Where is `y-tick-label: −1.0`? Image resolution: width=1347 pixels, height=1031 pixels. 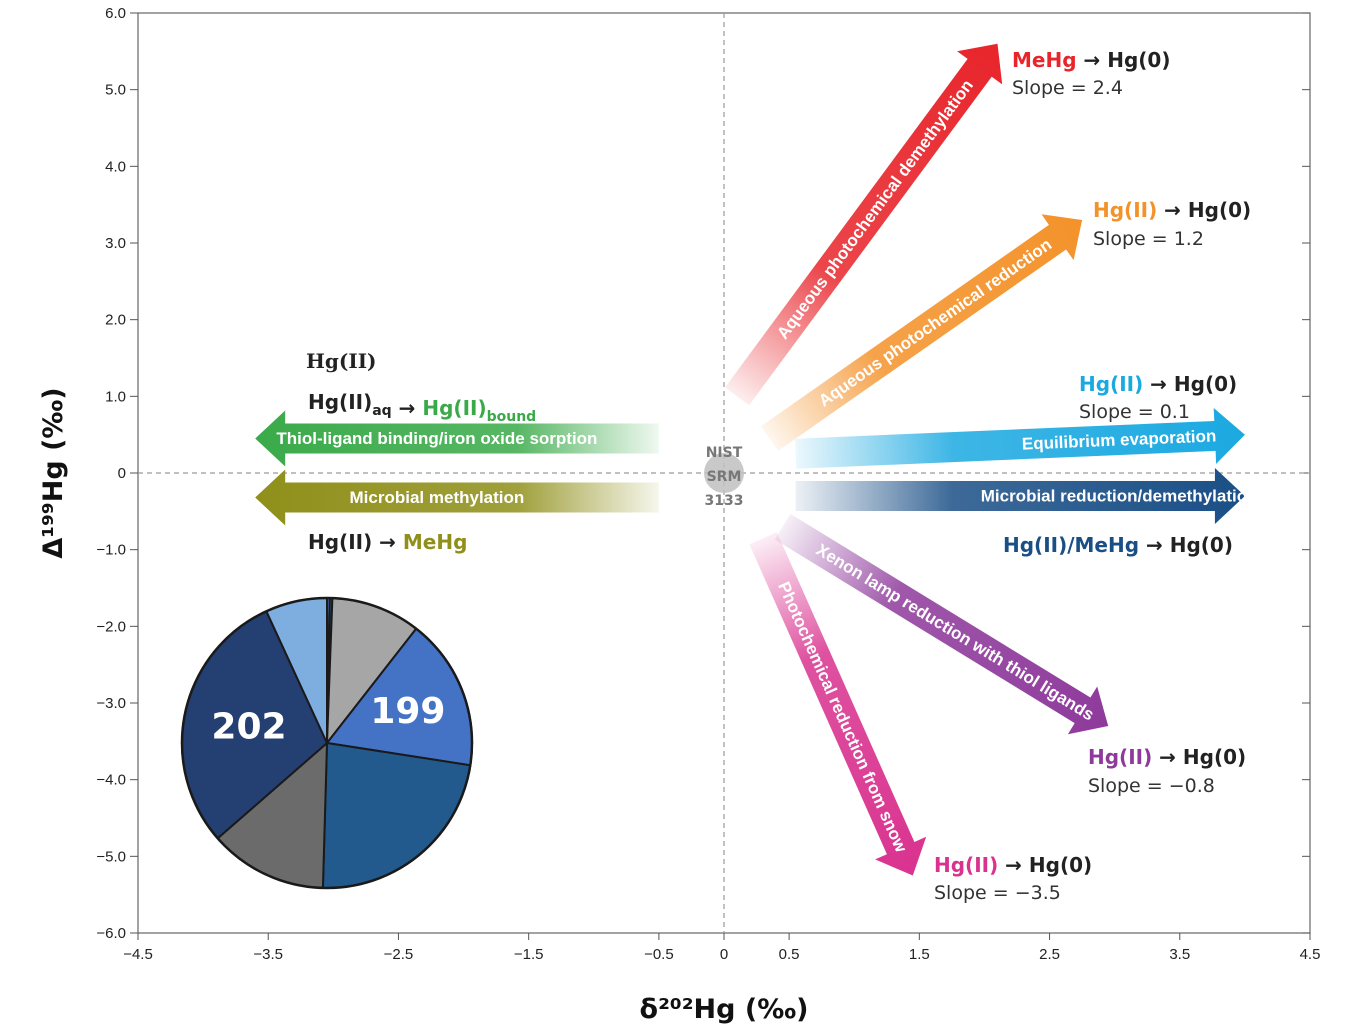 y-tick-label: −1.0 is located at coordinates (111, 550).